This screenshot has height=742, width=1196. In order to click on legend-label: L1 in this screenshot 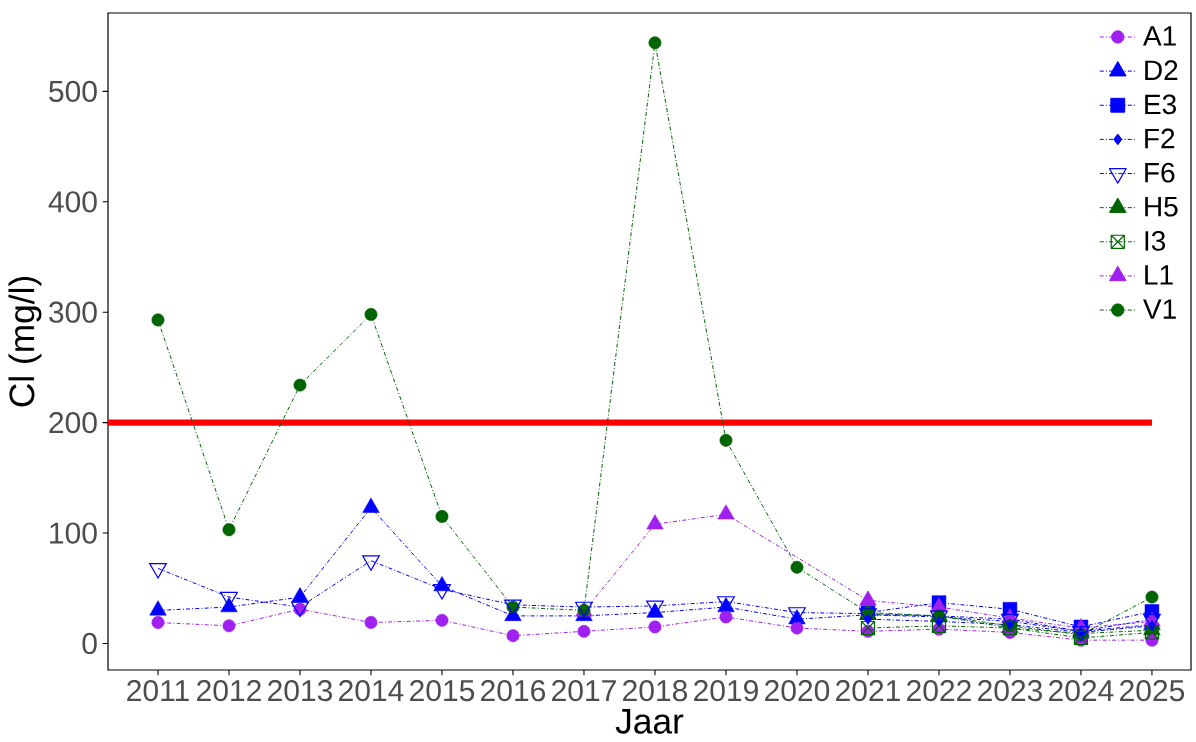, I will do `click(1159, 275)`.